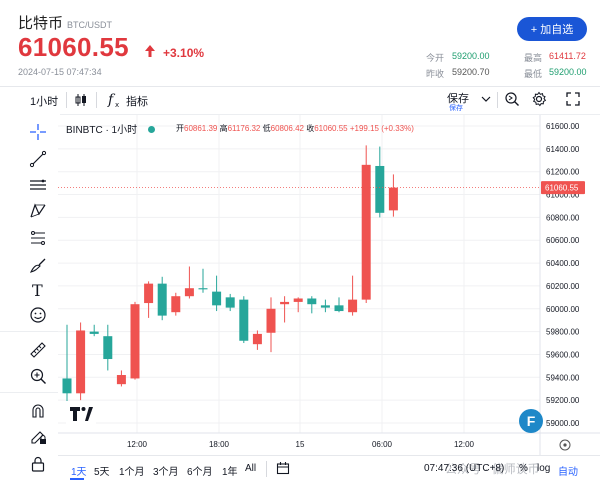 The image size is (600, 495). I want to click on range-6m: 6个月, so click(200, 472).